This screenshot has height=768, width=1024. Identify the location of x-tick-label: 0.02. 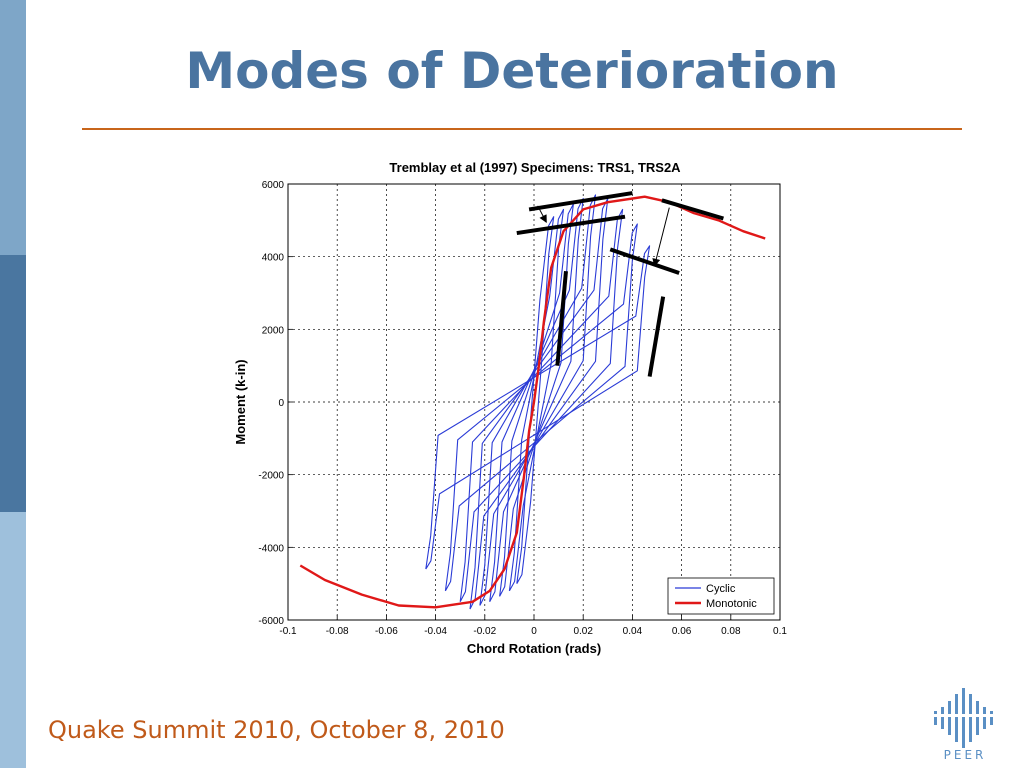
(583, 631).